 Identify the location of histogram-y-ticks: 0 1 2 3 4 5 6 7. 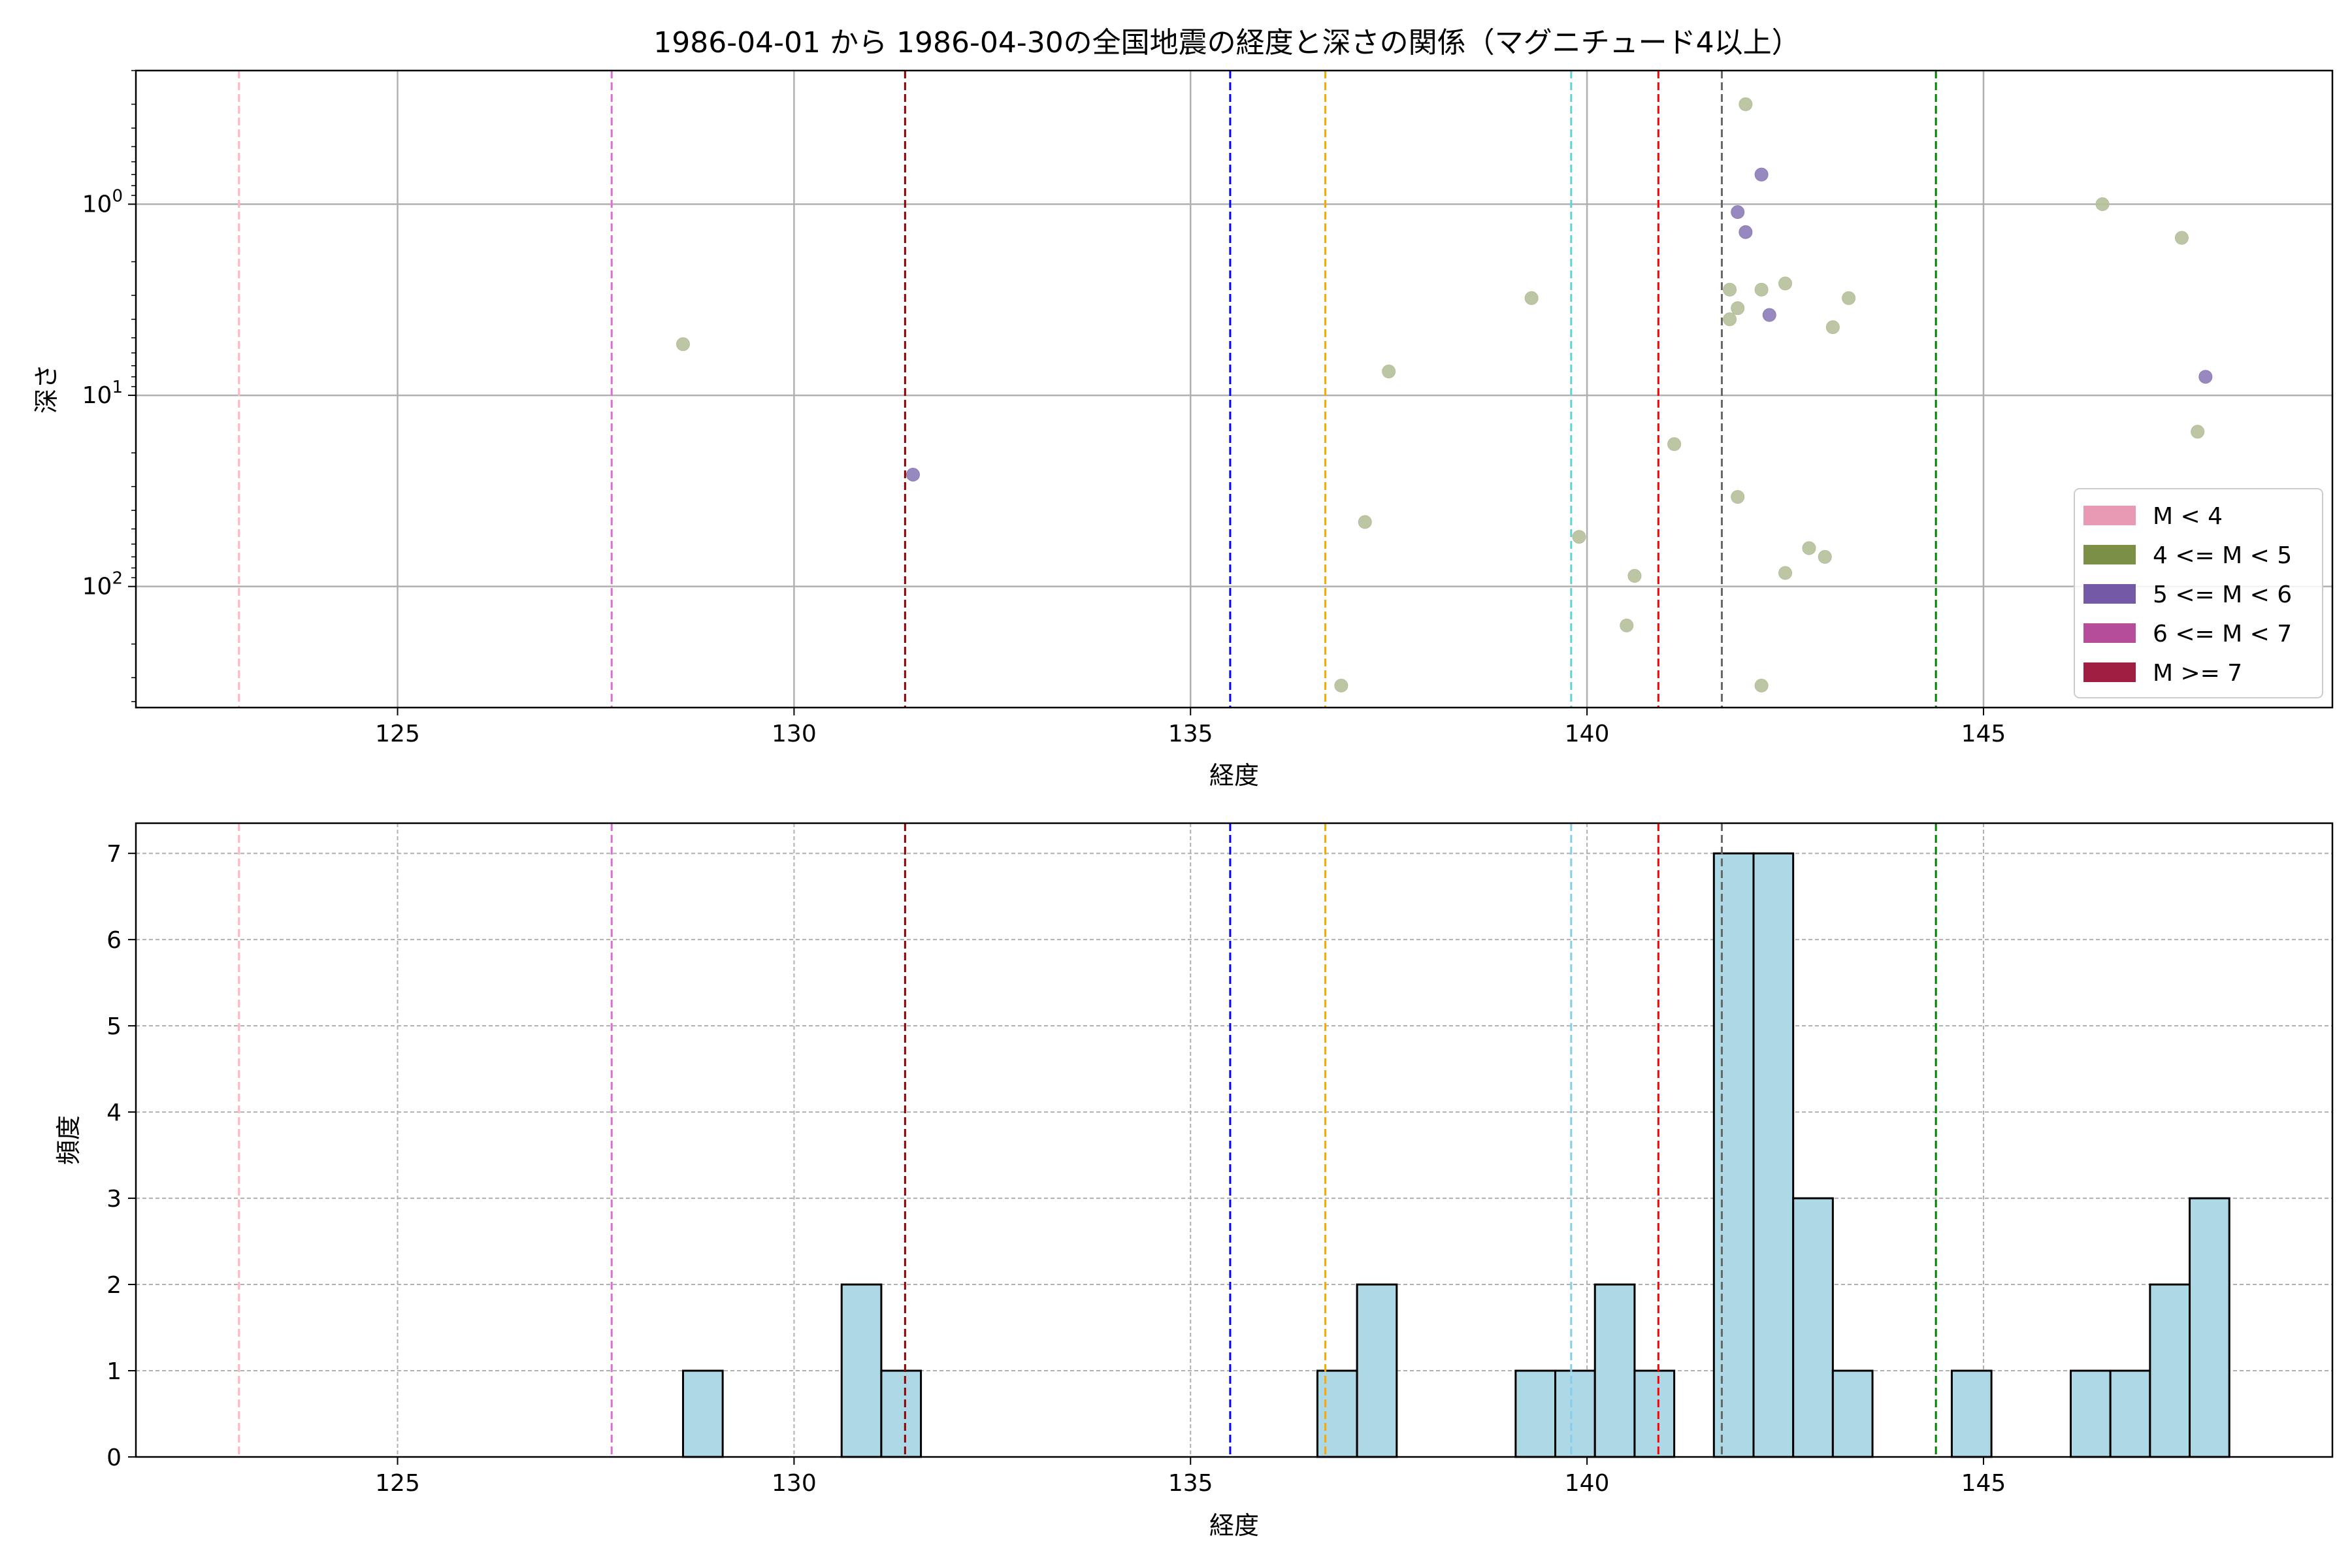
(121, 1156).